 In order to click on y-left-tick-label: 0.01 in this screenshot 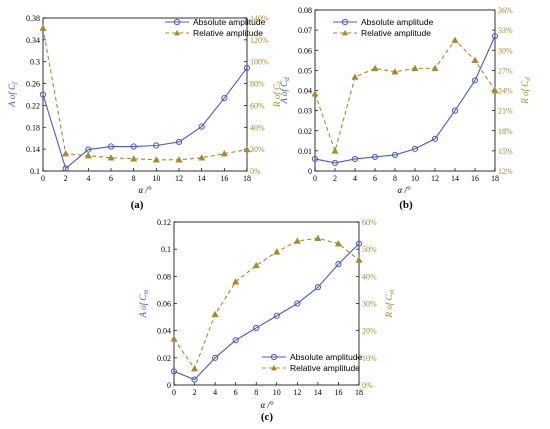, I will do `click(305, 151)`.